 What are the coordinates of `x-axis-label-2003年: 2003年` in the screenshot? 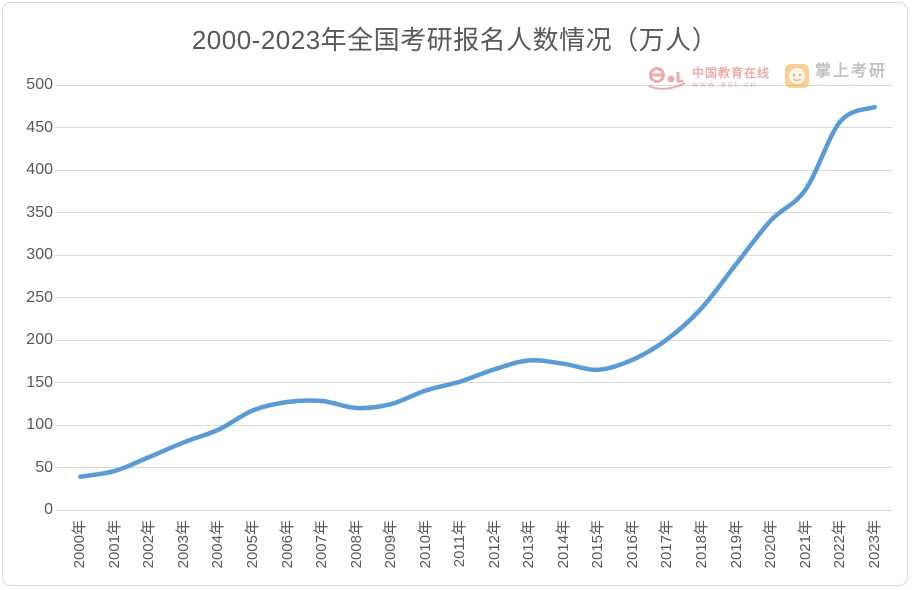 It's located at (183, 544).